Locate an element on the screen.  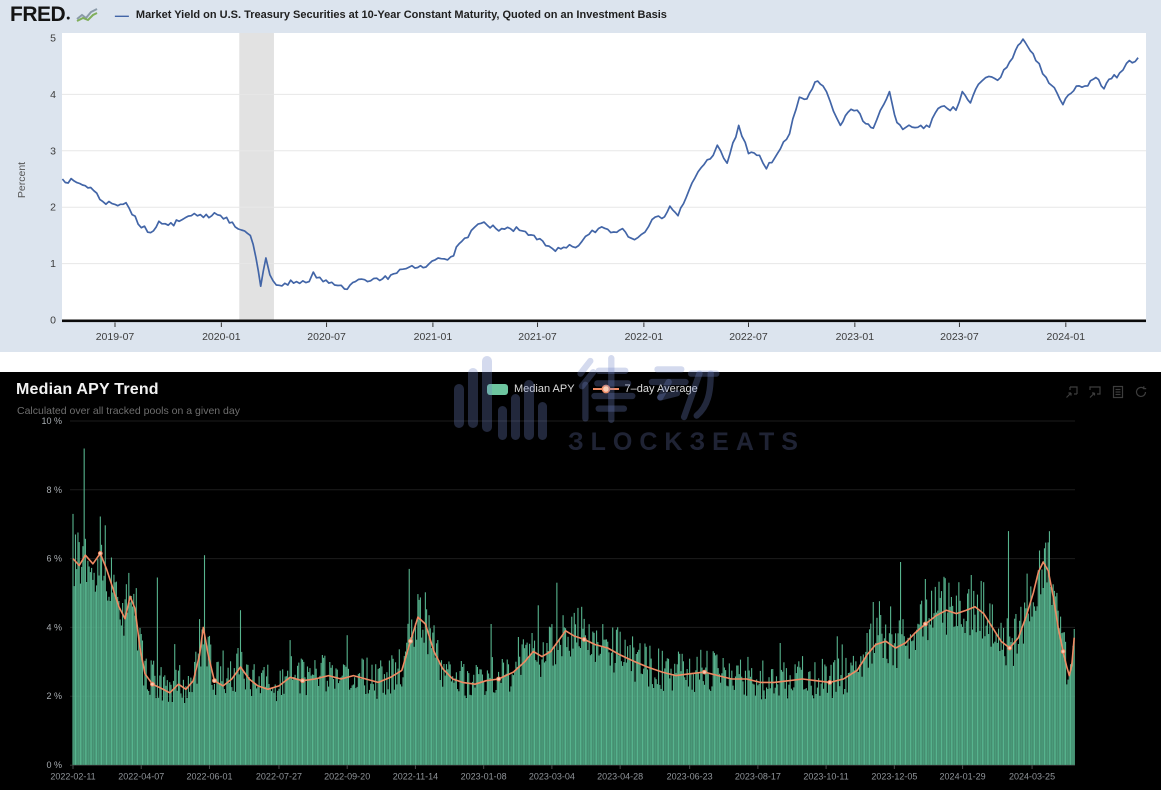
data-view-icon is located at coordinates (1118, 392).